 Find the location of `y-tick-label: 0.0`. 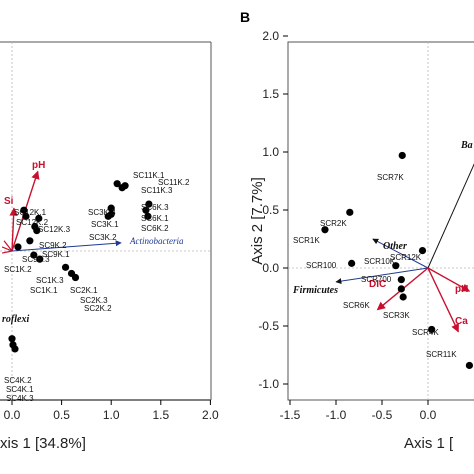

y-tick-label: 0.0 is located at coordinates (270, 268).